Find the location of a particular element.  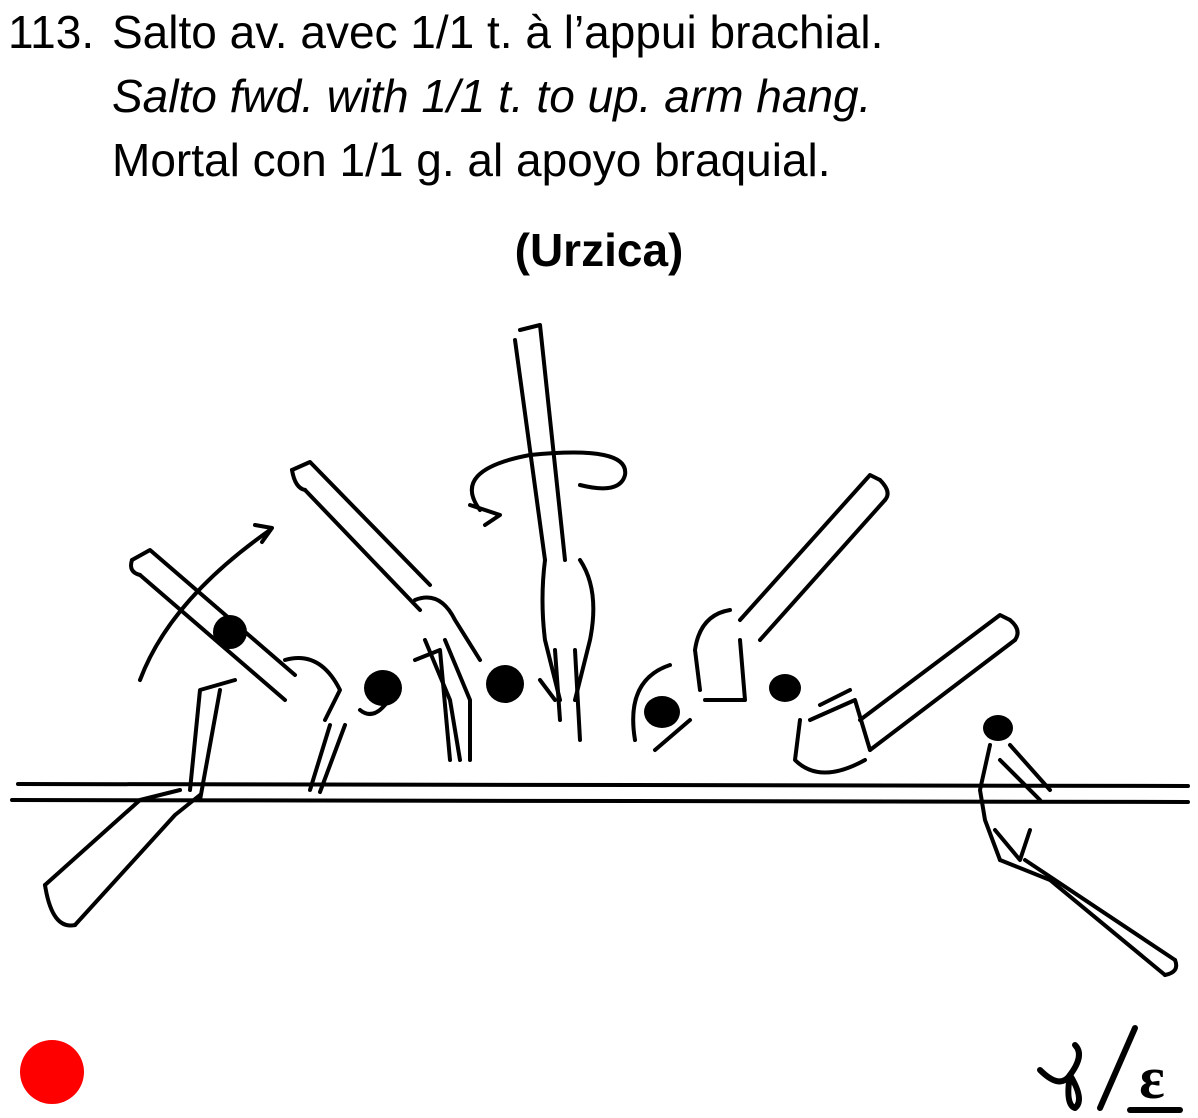

value-letter: ε is located at coordinates (1152, 1078).